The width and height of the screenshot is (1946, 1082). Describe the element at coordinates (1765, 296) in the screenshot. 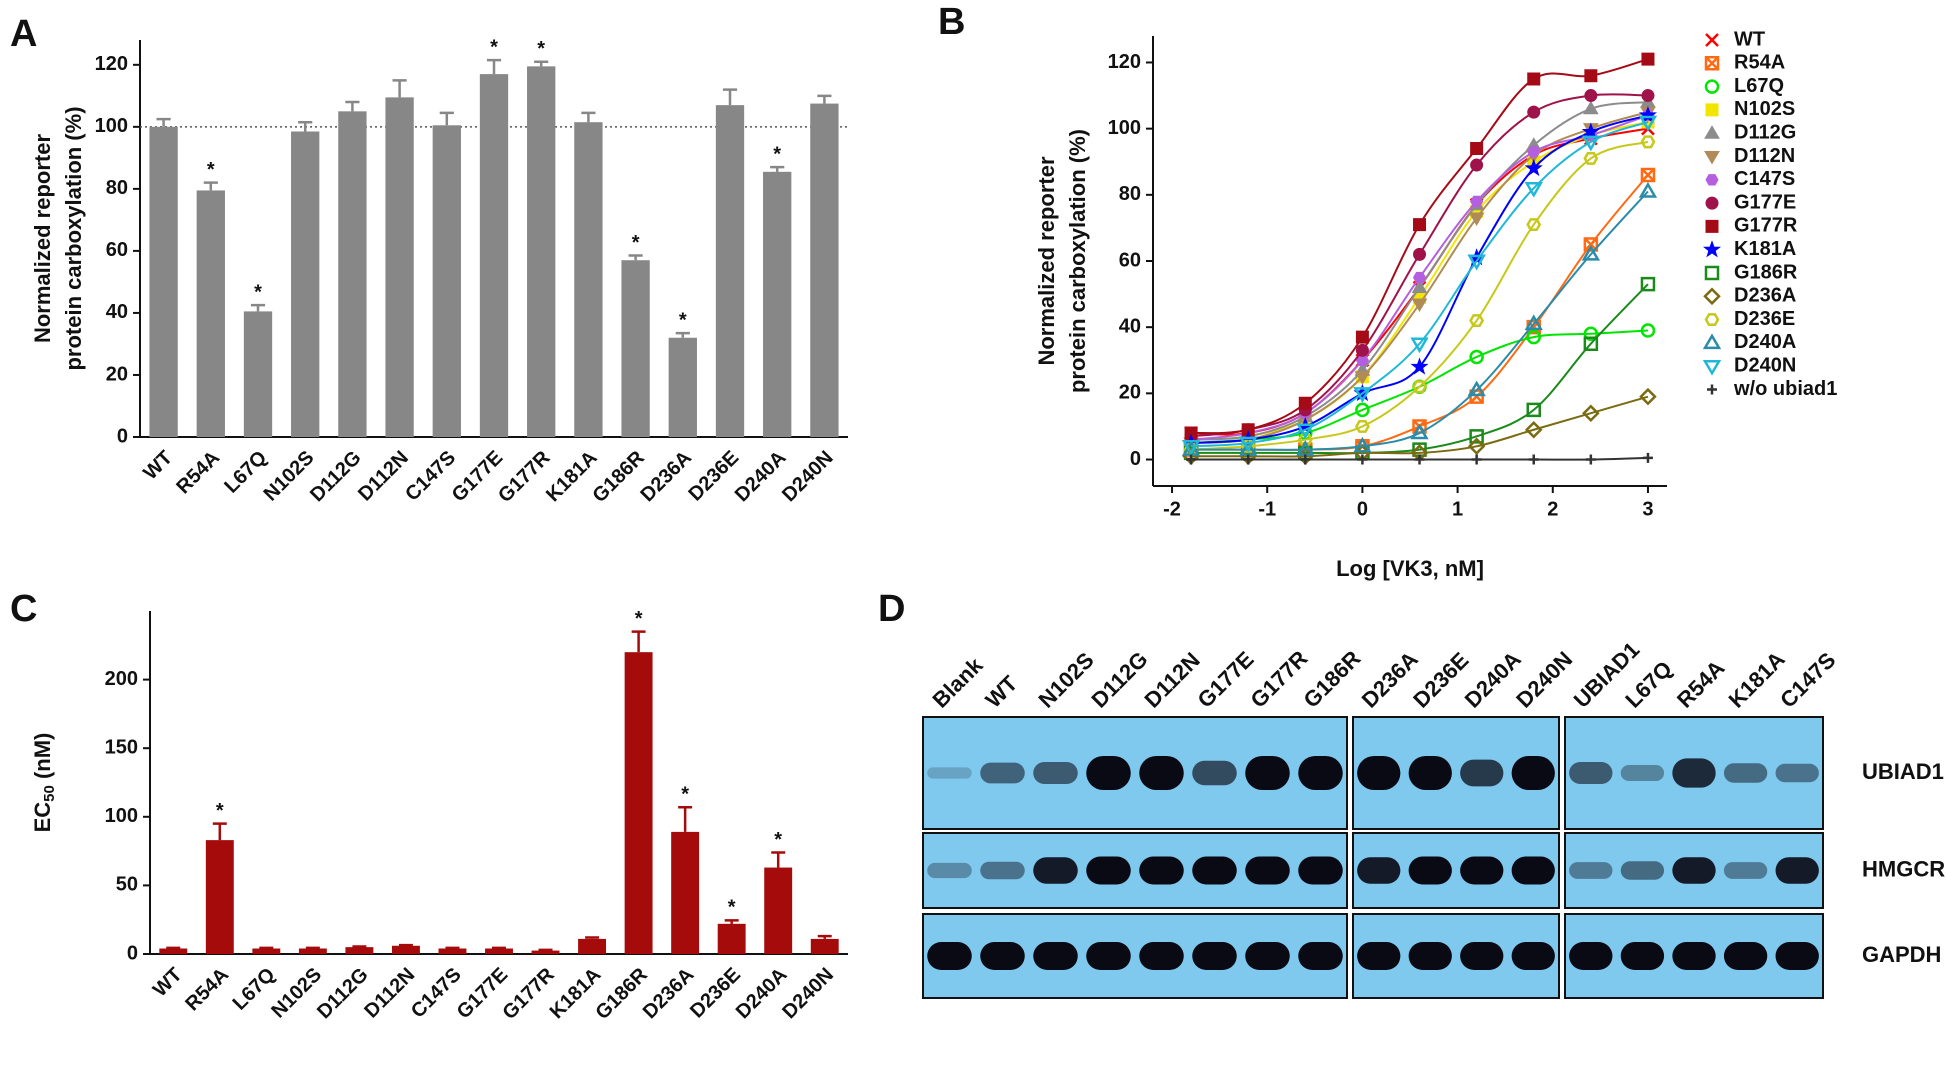

I see `legend-label: D236A` at that location.